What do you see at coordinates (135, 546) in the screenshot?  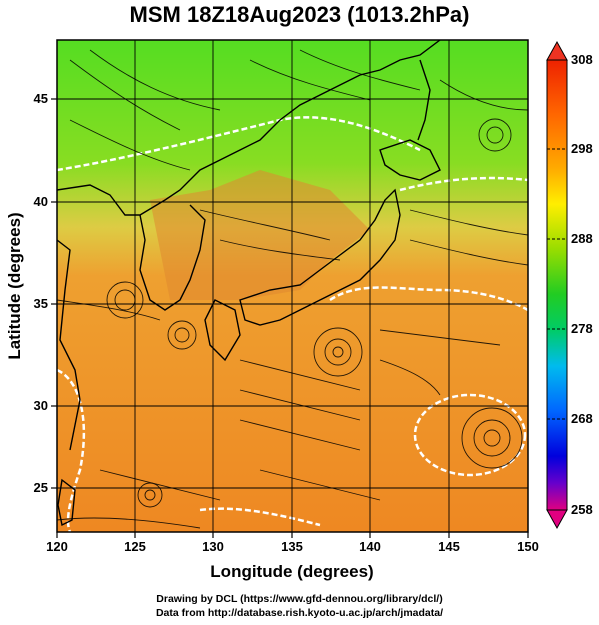 I see `x-tick-label: 125` at bounding box center [135, 546].